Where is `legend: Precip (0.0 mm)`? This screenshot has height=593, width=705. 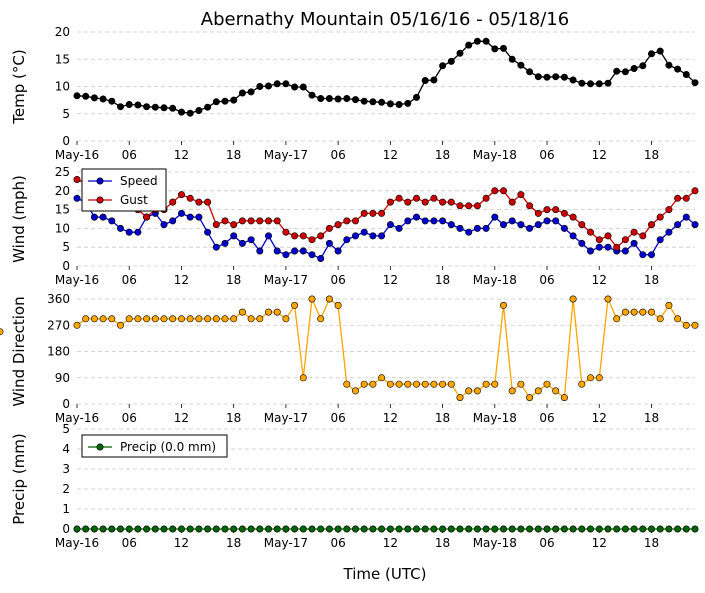
legend: Precip (0.0 mm) is located at coordinates (154, 446).